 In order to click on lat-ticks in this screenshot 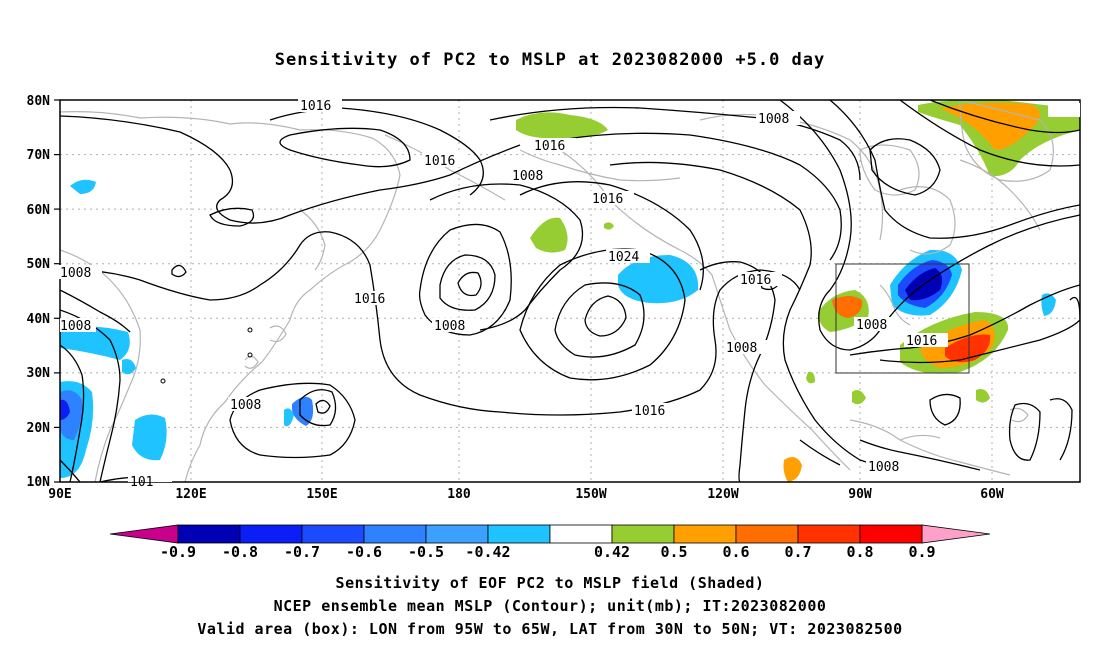, I will do `click(57, 291)`.